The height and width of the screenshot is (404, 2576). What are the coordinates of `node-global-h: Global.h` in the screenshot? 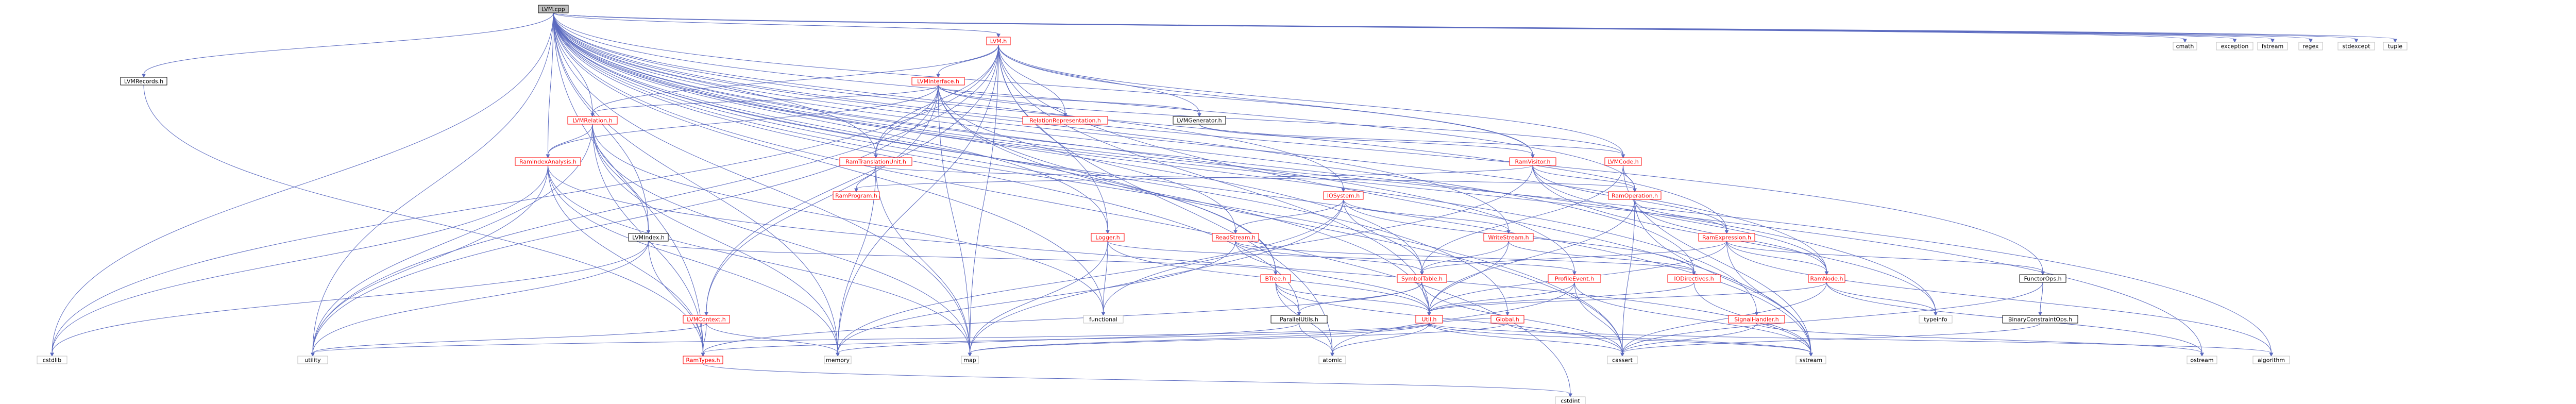 It's located at (1507, 319).